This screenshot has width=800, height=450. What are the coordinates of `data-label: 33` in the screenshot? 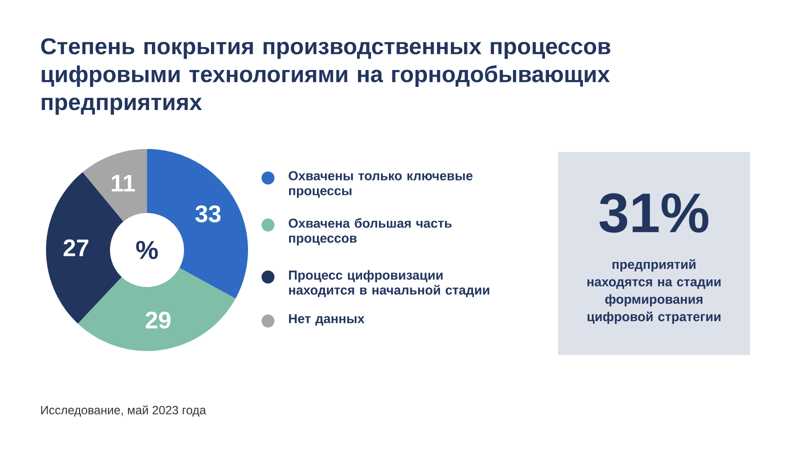 It's located at (208, 213).